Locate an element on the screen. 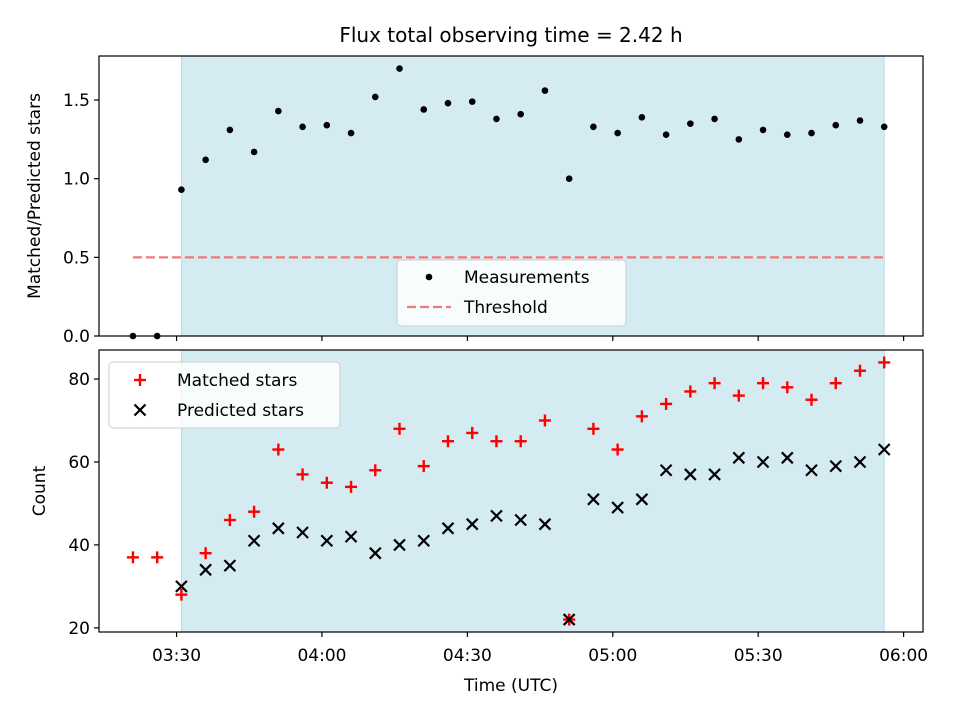 The width and height of the screenshot is (960, 720). x-axis-label: Time (UTC) is located at coordinates (510, 686).